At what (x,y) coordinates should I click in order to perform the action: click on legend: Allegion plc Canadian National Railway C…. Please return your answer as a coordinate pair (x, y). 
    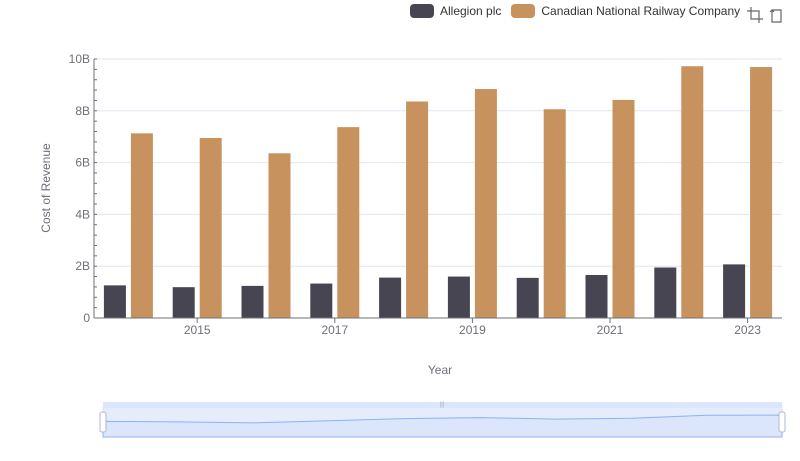
    Looking at the image, I should click on (580, 11).